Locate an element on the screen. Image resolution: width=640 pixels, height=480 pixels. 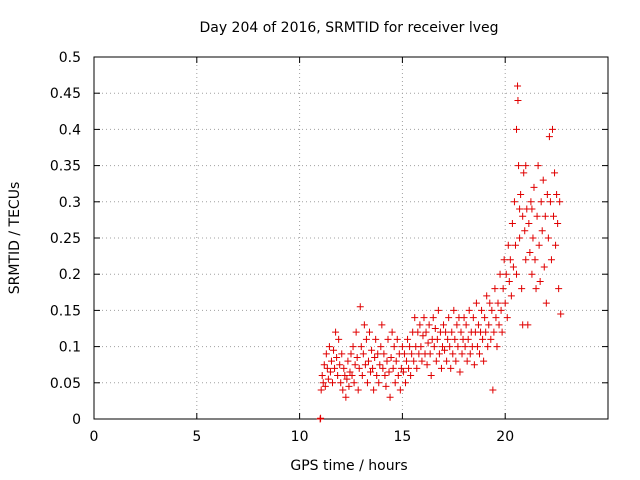
y-tick-label: 0.15 is located at coordinates (65, 311).